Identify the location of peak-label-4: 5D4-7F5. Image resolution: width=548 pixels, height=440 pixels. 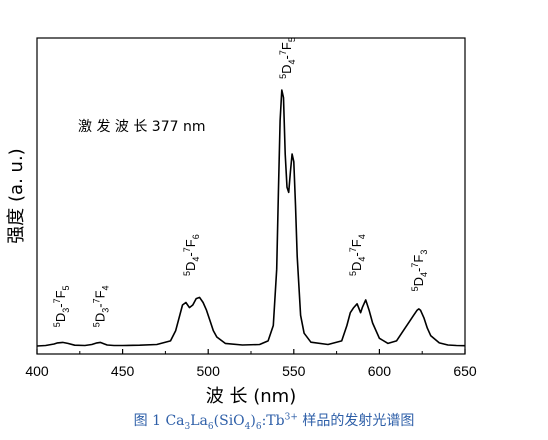
(287, 58).